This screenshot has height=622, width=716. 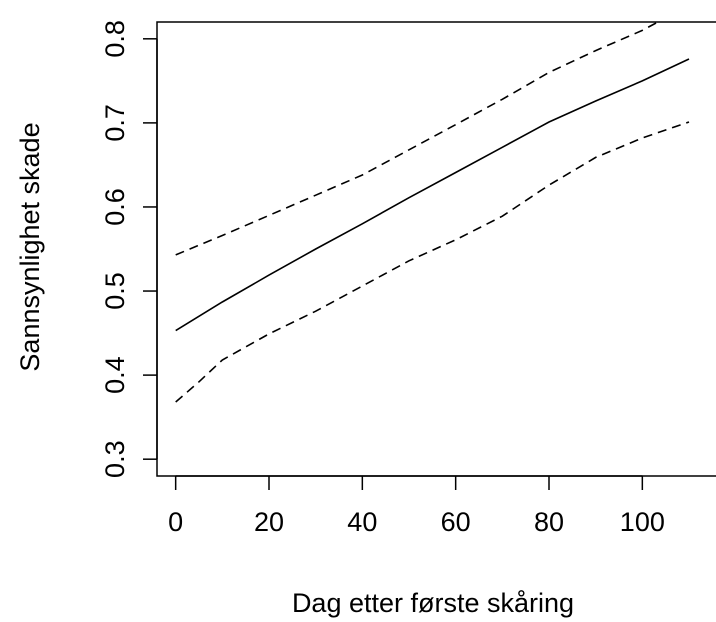 What do you see at coordinates (115, 39) in the screenshot?
I see `y-tick-label: 0.8` at bounding box center [115, 39].